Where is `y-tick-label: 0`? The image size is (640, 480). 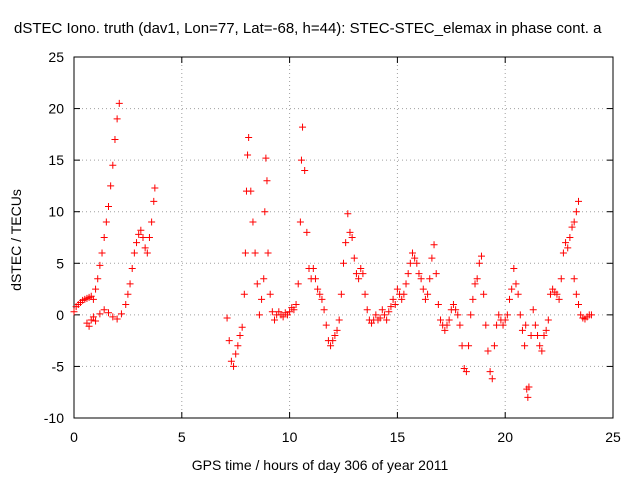 y-tick-label: 0 is located at coordinates (60, 315).